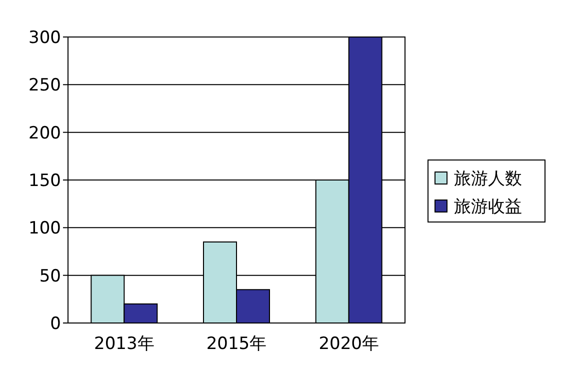  Describe the element at coordinates (124, 344) in the screenshot. I see `x-tick-label: 2013年` at that location.